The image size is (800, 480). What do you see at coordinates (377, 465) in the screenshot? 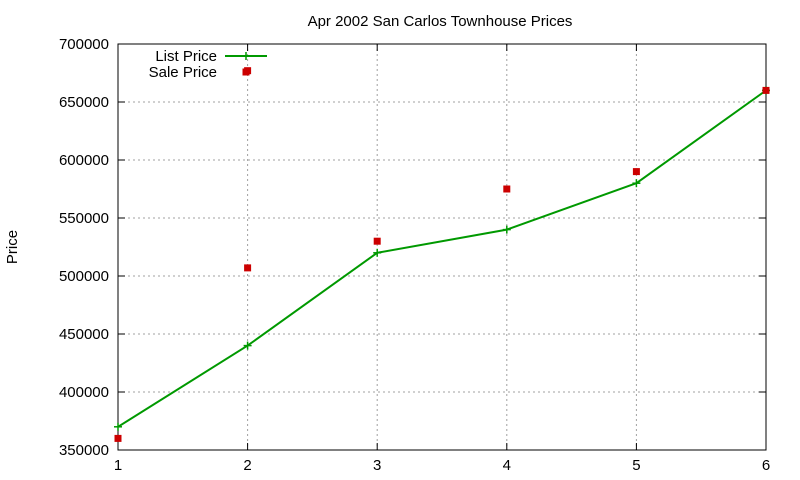
I see `x-tick-label: 3` at bounding box center [377, 465].